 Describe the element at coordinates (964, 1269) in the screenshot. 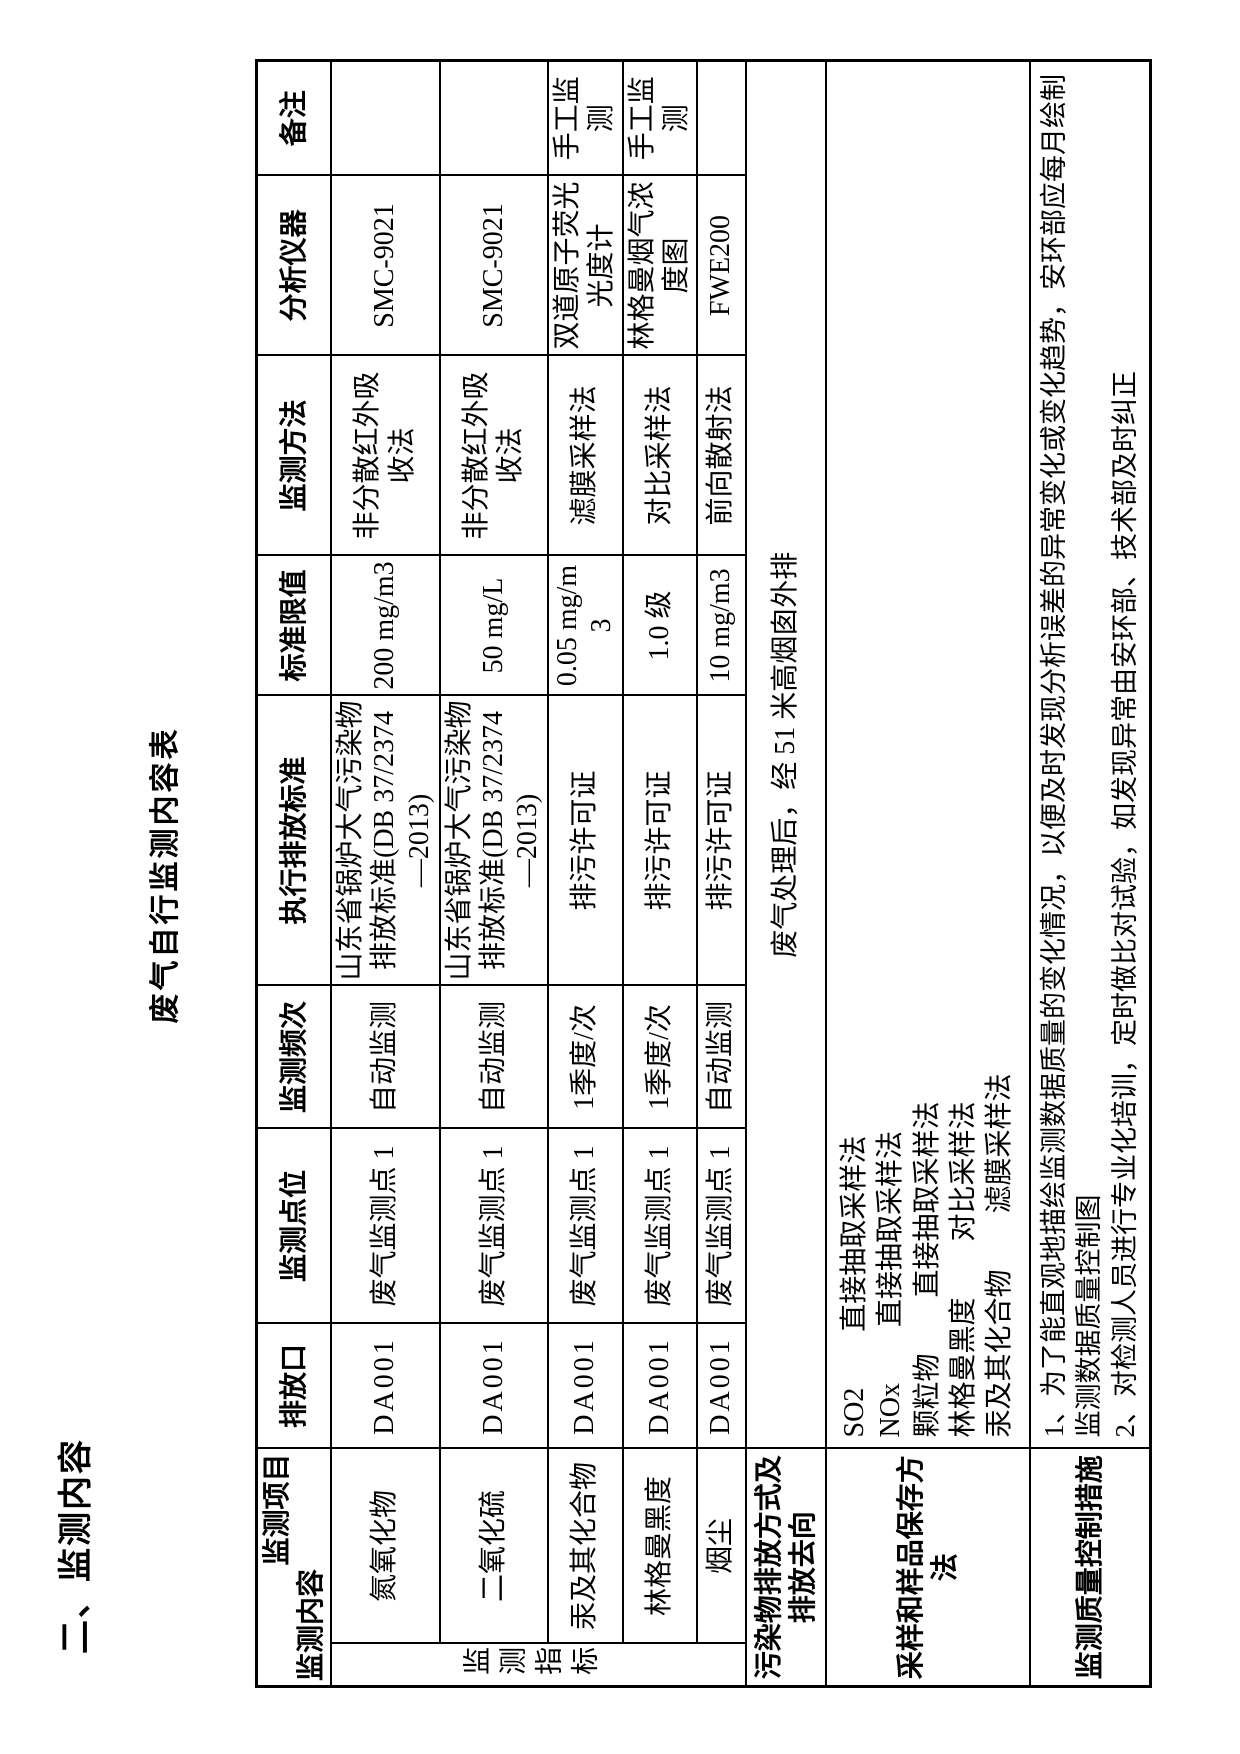

I see `sampling-line: 林格曼黑度 对比采样法` at that location.